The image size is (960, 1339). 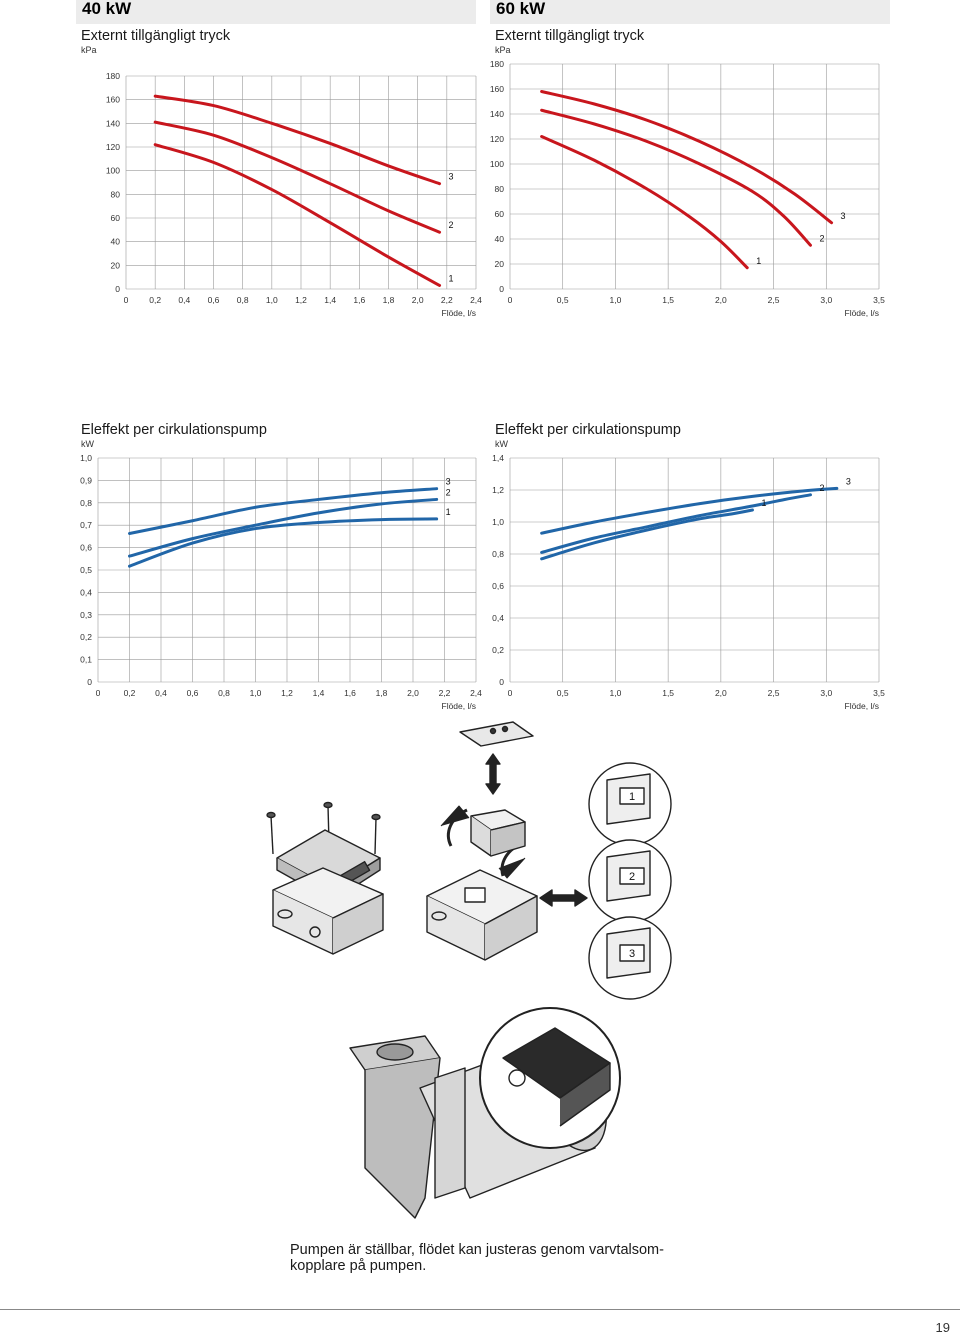 I want to click on y-tick-label: 0,4, so click(x=498, y=618).